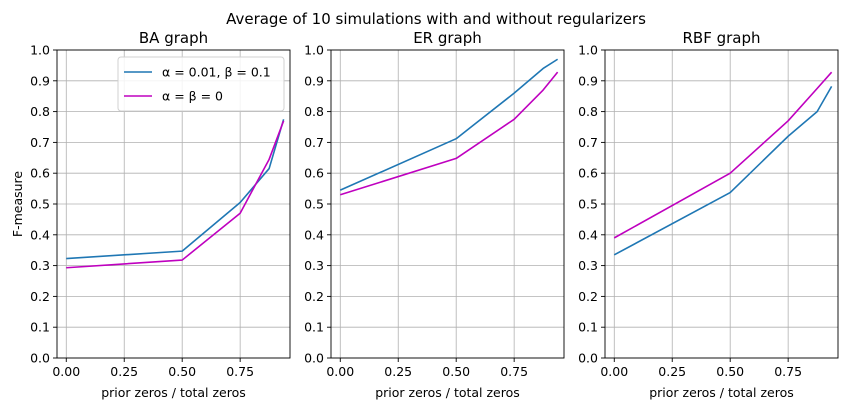  I want to click on panel-2-xtick-label-2: 0.50, so click(456, 371).